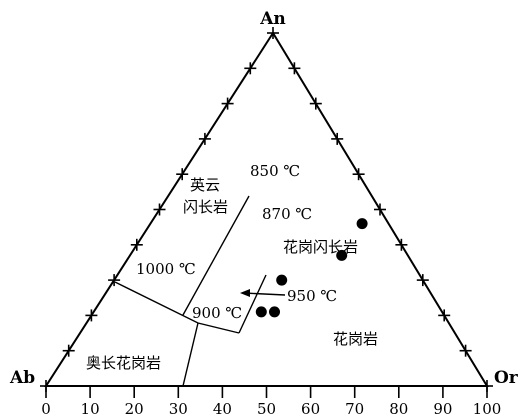 The width and height of the screenshot is (518, 419). What do you see at coordinates (310, 409) in the screenshot?
I see `bottom-tick-label-60: 60` at bounding box center [310, 409].